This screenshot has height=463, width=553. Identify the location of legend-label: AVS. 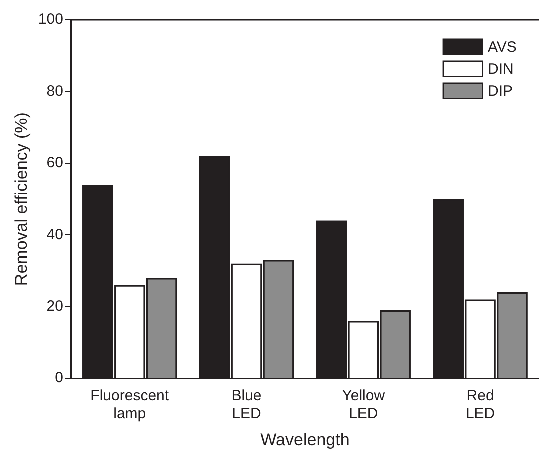
(502, 47).